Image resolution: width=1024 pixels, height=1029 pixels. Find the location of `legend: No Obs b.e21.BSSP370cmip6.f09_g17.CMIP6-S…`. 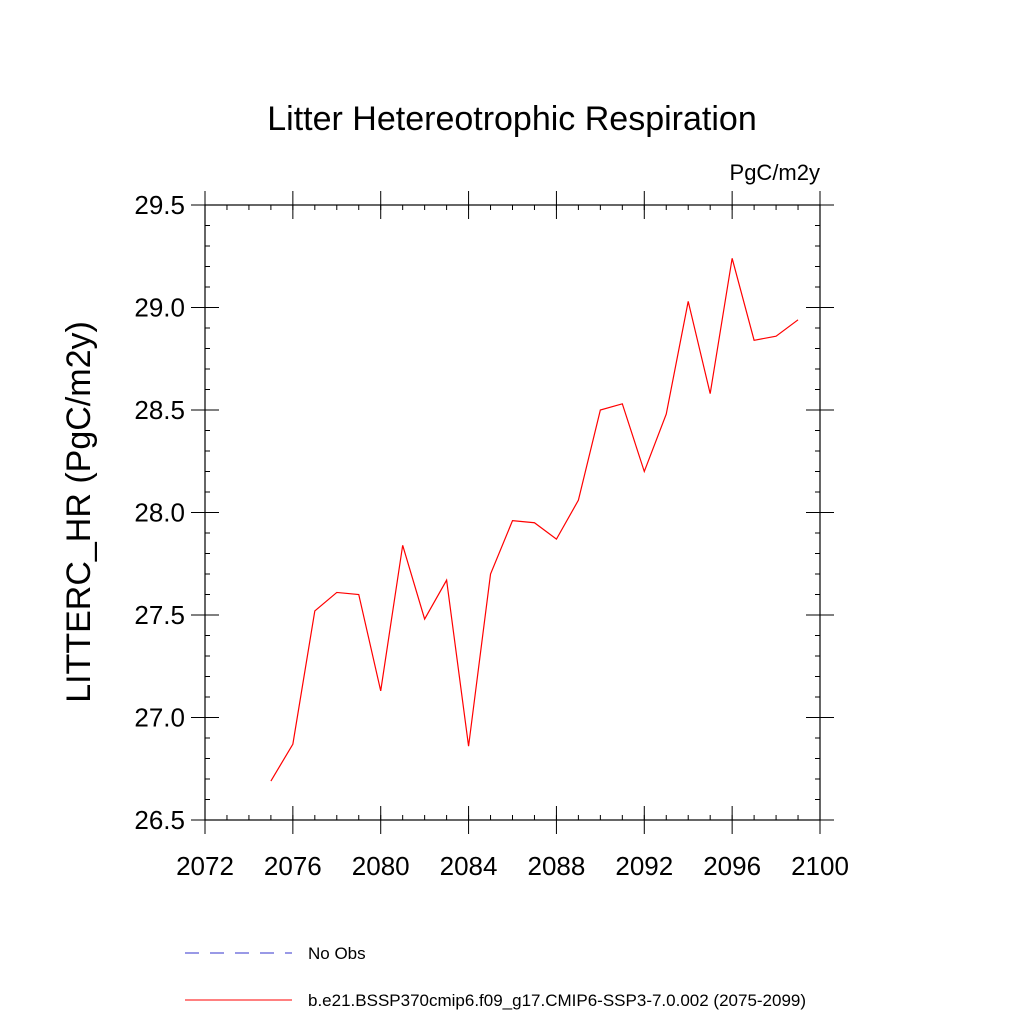

legend: No Obs b.e21.BSSP370cmip6.f09_g17.CMIP6-S… is located at coordinates (495, 977).